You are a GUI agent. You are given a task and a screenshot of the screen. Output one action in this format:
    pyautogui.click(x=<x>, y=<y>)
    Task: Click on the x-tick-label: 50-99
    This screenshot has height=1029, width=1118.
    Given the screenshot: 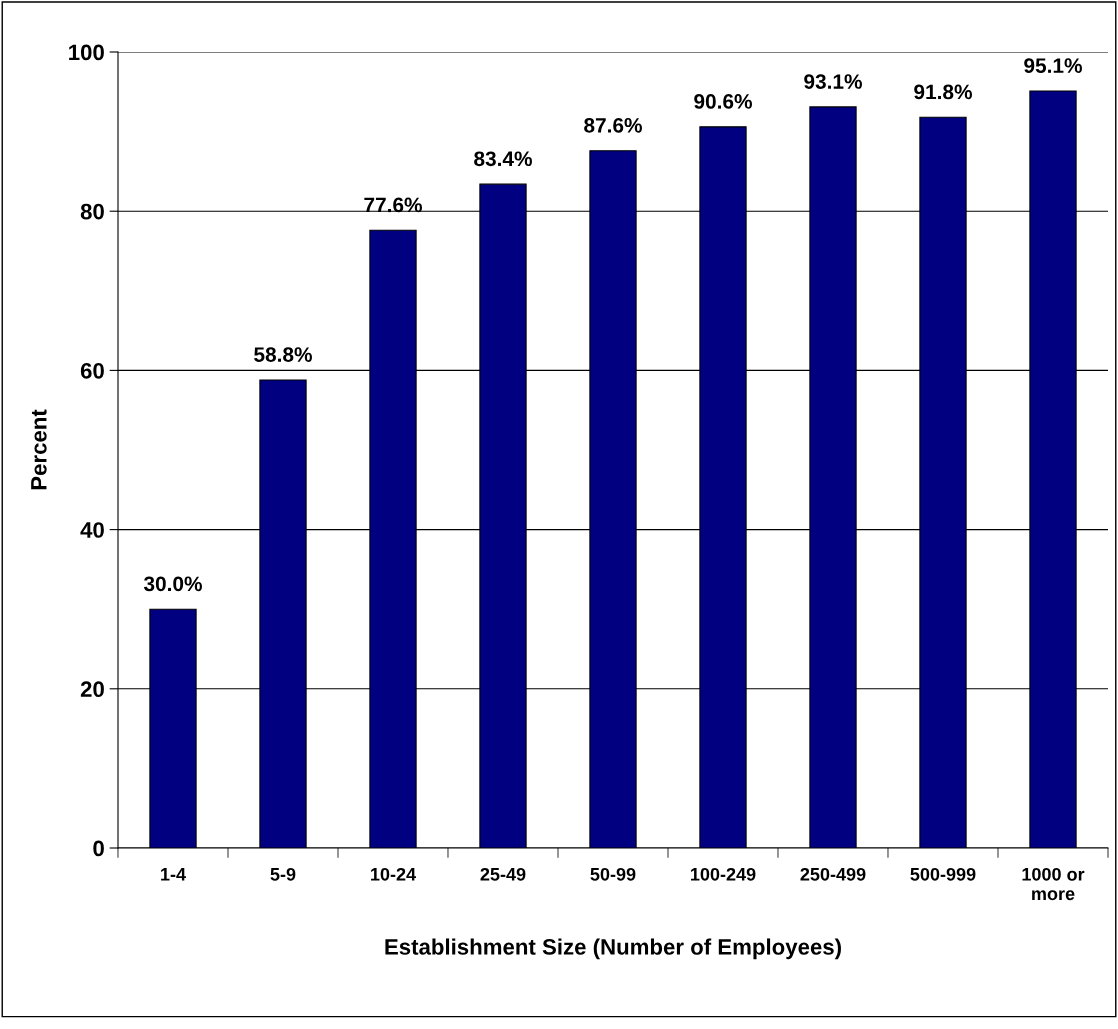 What is the action you would take?
    pyautogui.click(x=613, y=874)
    